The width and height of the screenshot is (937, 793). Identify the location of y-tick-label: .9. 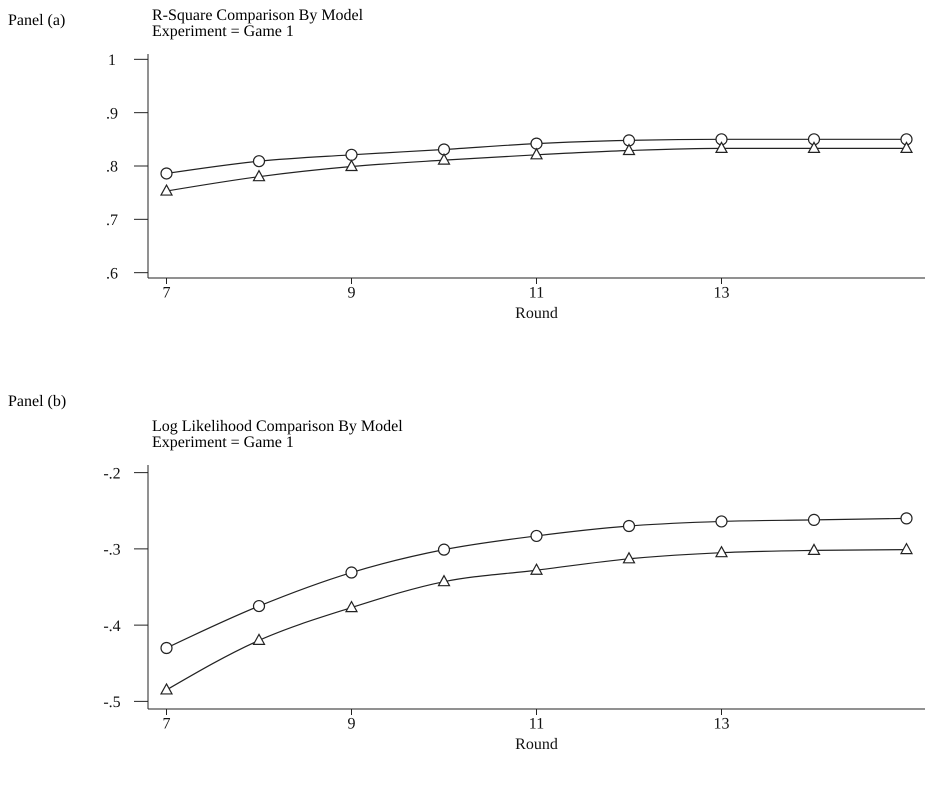
(112, 113).